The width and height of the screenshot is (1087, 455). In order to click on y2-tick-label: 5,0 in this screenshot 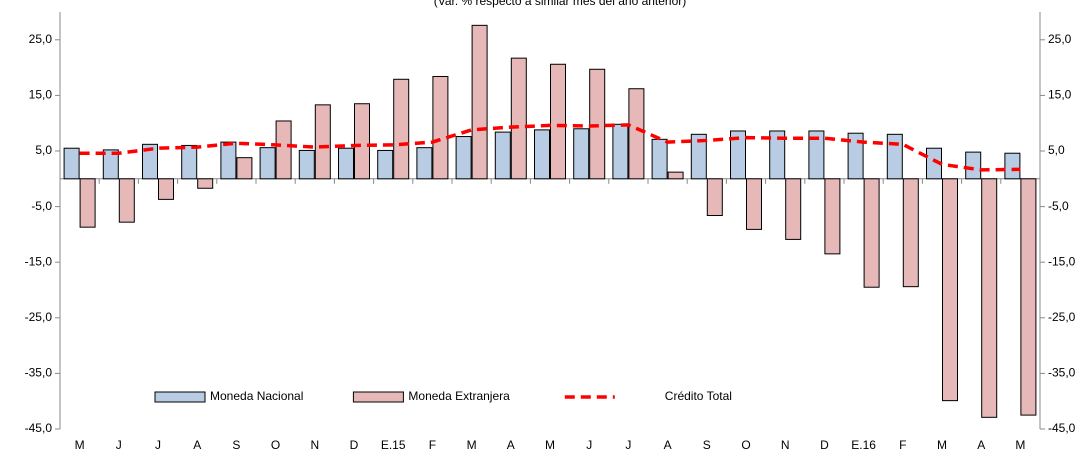, I will do `click(1056, 150)`.